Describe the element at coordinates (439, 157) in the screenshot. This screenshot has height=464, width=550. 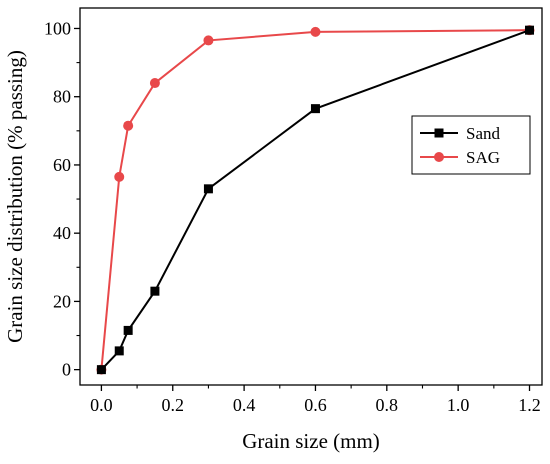
I see `legend-marker-sag` at that location.